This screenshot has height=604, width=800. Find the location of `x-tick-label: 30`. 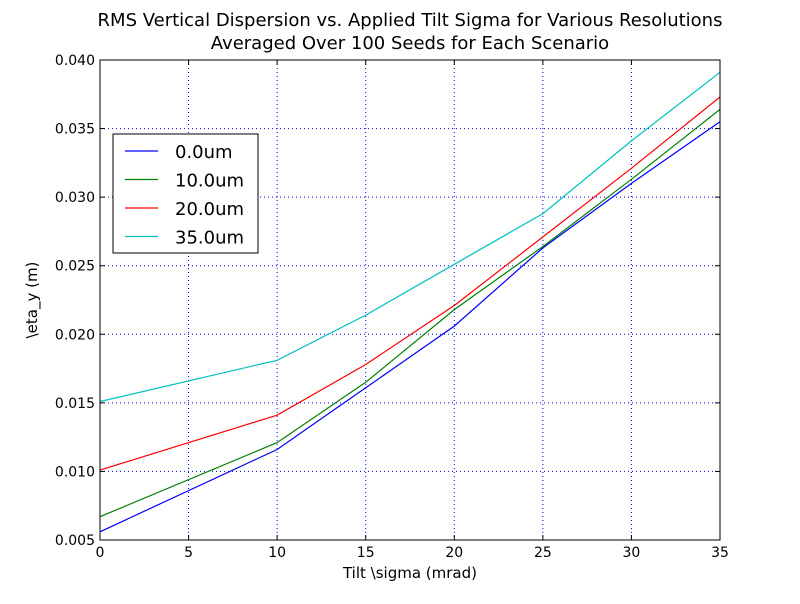

x-tick-label: 30 is located at coordinates (632, 553).